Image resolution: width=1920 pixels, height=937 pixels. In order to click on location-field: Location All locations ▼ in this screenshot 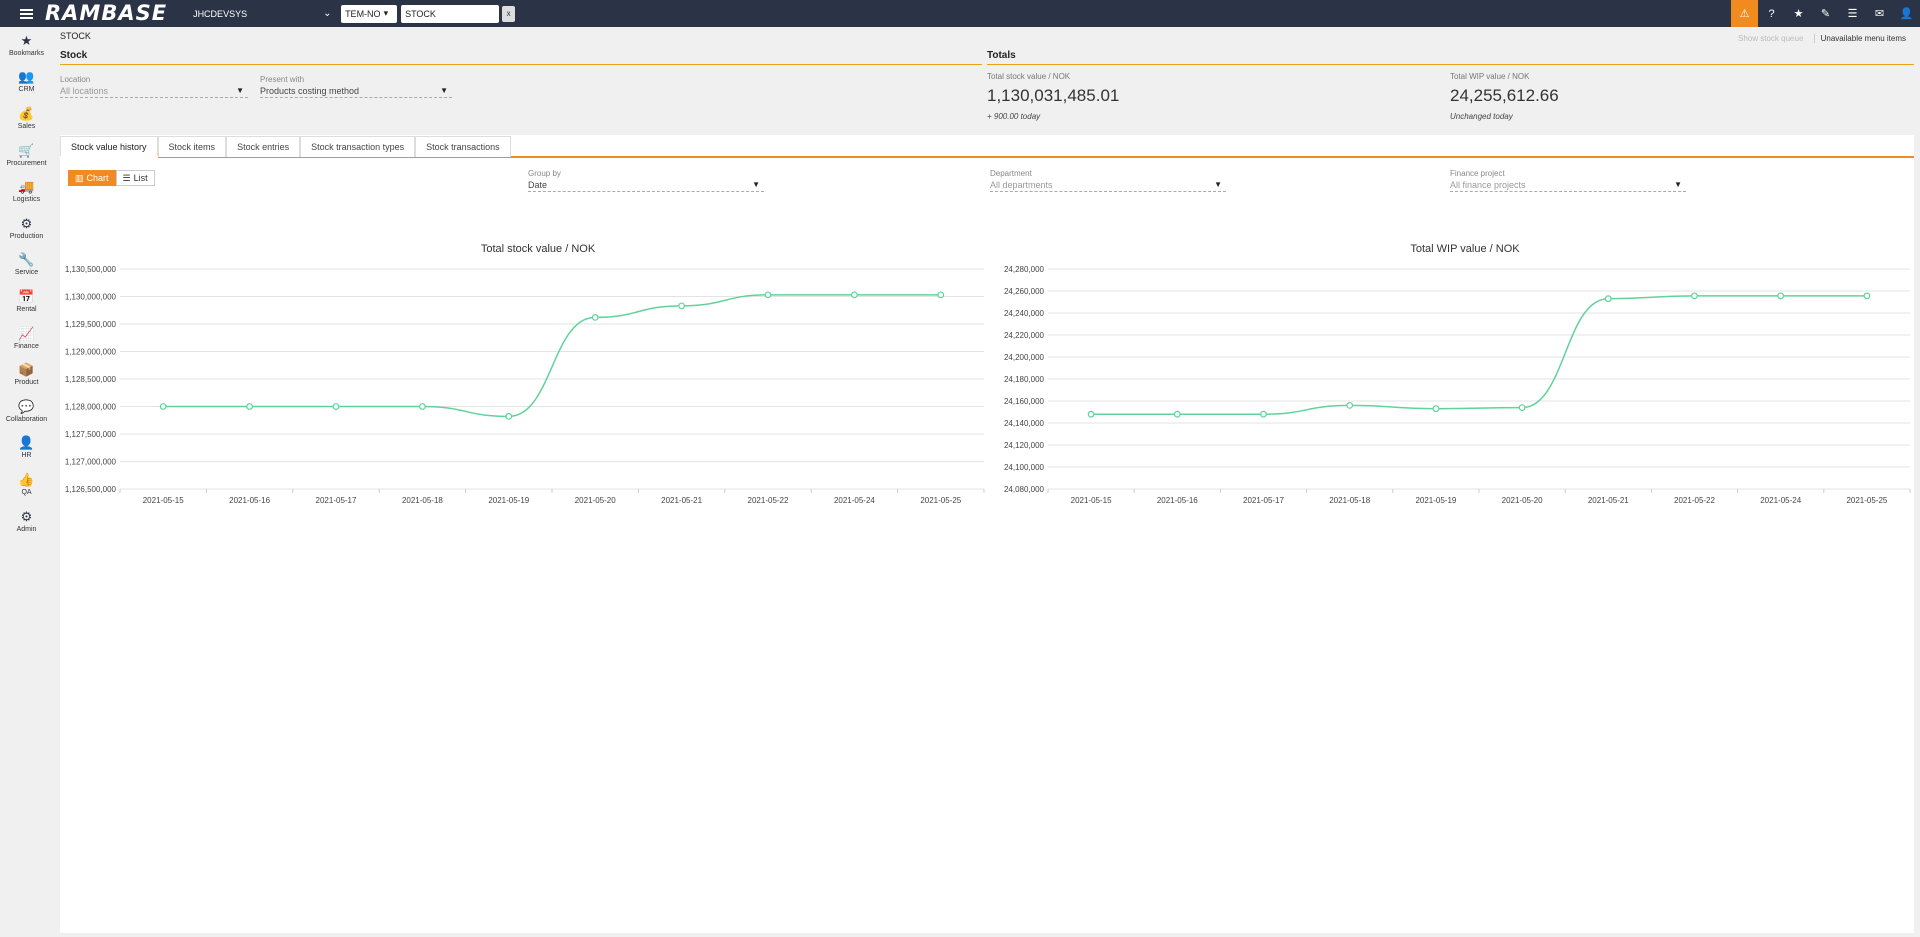, I will do `click(154, 86)`.